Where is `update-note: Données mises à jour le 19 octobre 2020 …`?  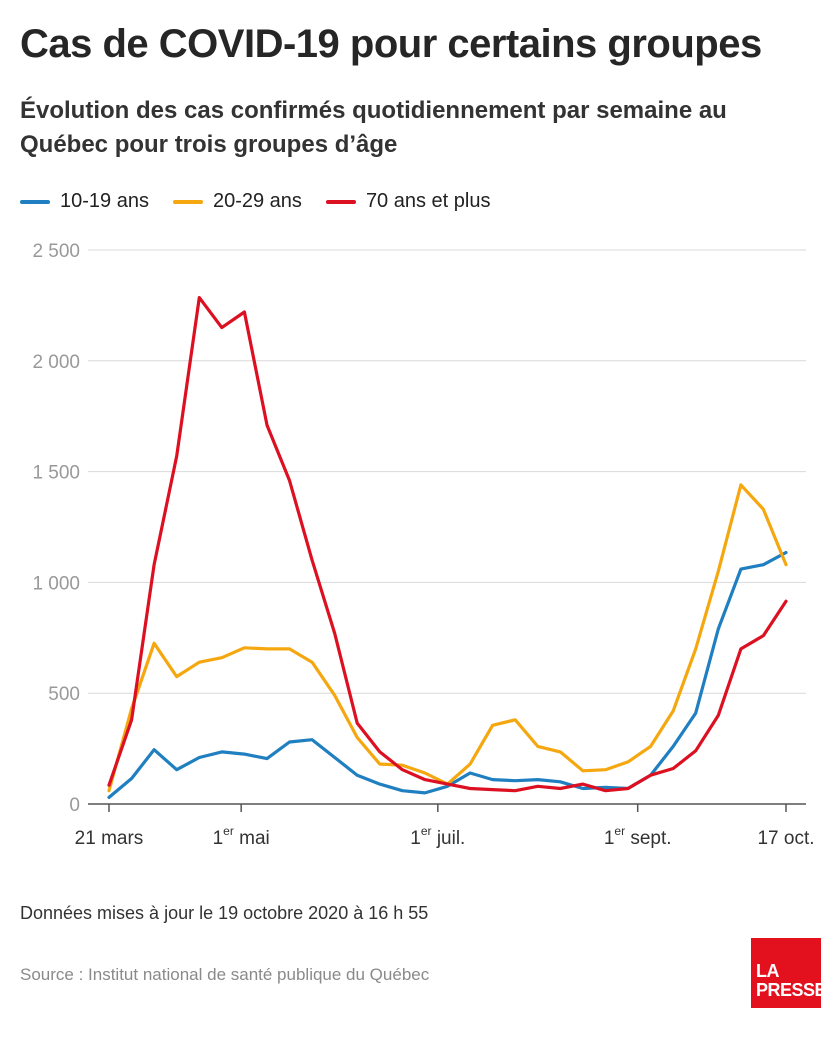 update-note: Données mises à jour le 19 octobre 2020 … is located at coordinates (224, 913).